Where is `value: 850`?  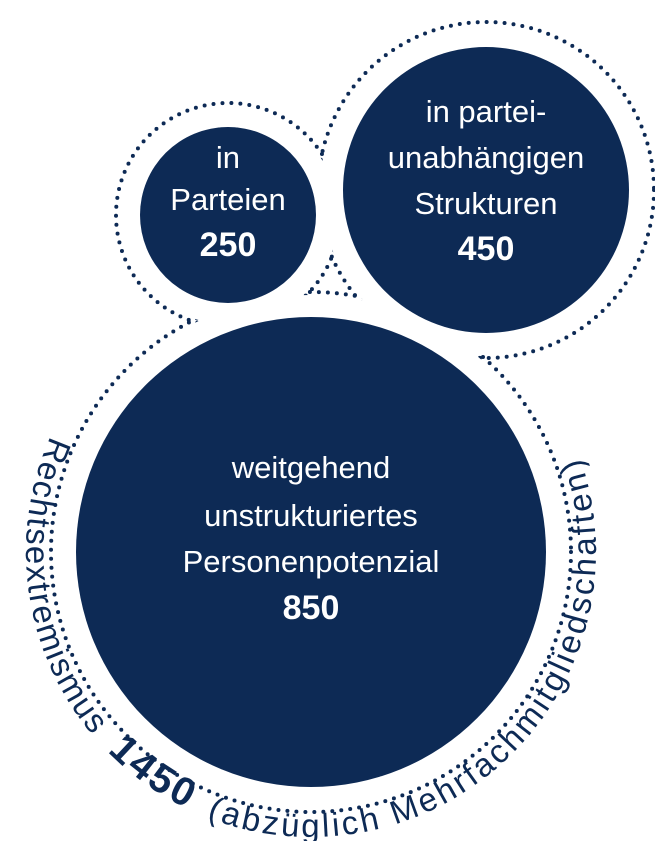 value: 850 is located at coordinates (311, 608).